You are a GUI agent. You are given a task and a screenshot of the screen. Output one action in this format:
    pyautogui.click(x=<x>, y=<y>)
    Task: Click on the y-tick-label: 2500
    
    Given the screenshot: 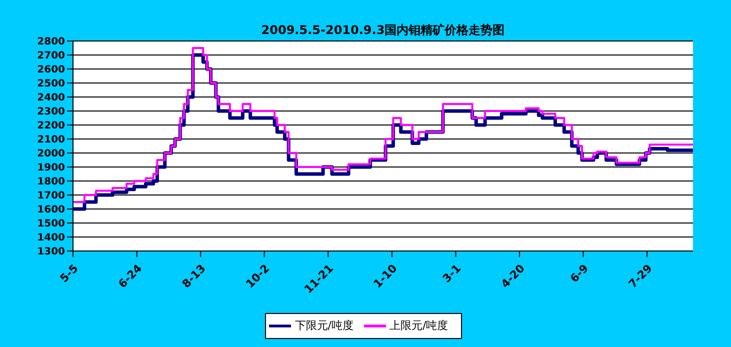 What is the action you would take?
    pyautogui.click(x=51, y=84)
    